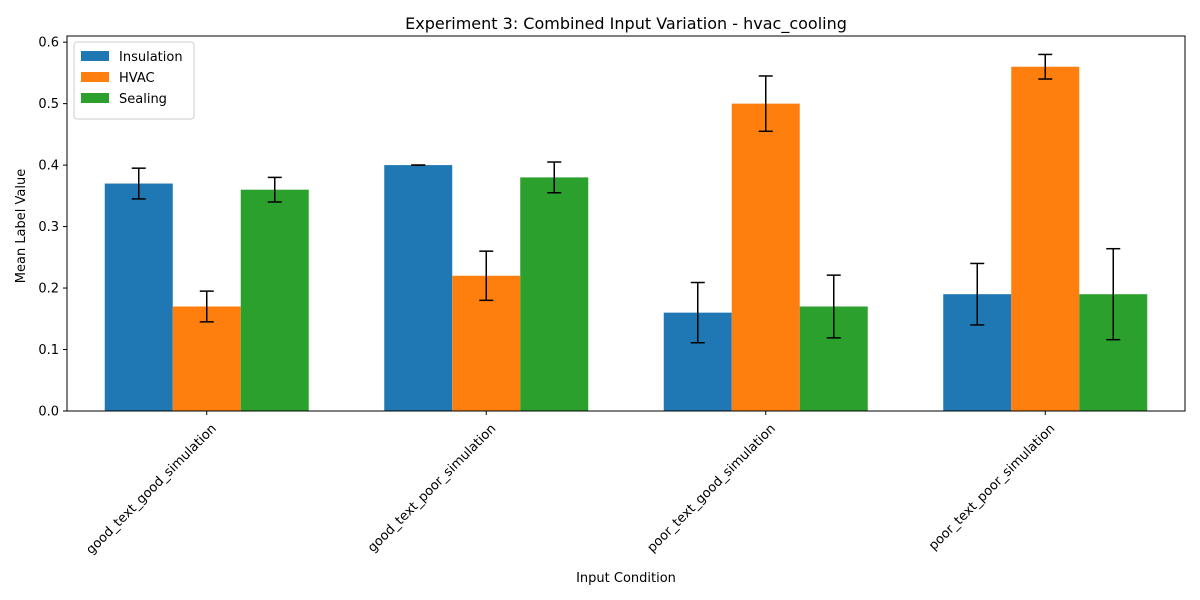  Describe the element at coordinates (48, 166) in the screenshot. I see `y-tick-label: 0.4` at that location.